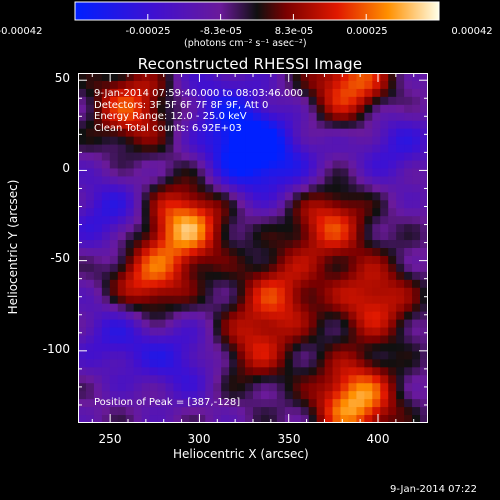 Image resolution: width=500 pixels, height=500 pixels. What do you see at coordinates (257, 11) in the screenshot?
I see `colorbar` at bounding box center [257, 11].